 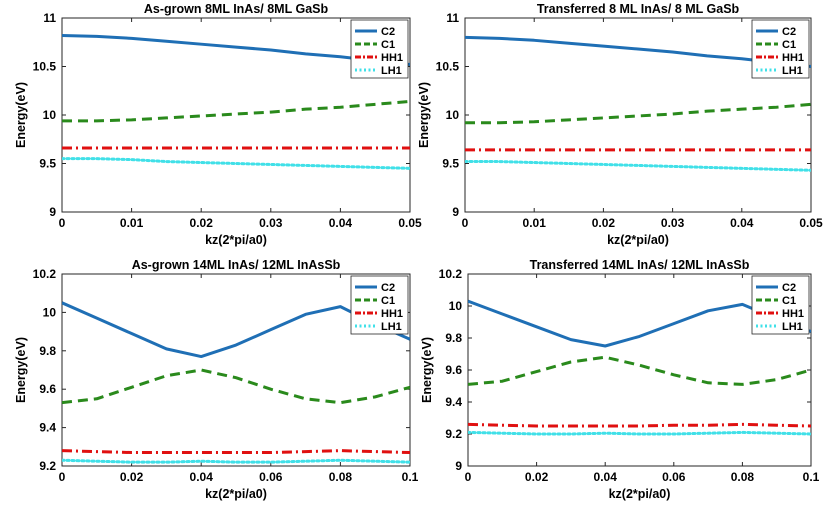 I want to click on chart-title: Transferred 8 ML InAs/ 8 ML GaSb, so click(x=638, y=9).